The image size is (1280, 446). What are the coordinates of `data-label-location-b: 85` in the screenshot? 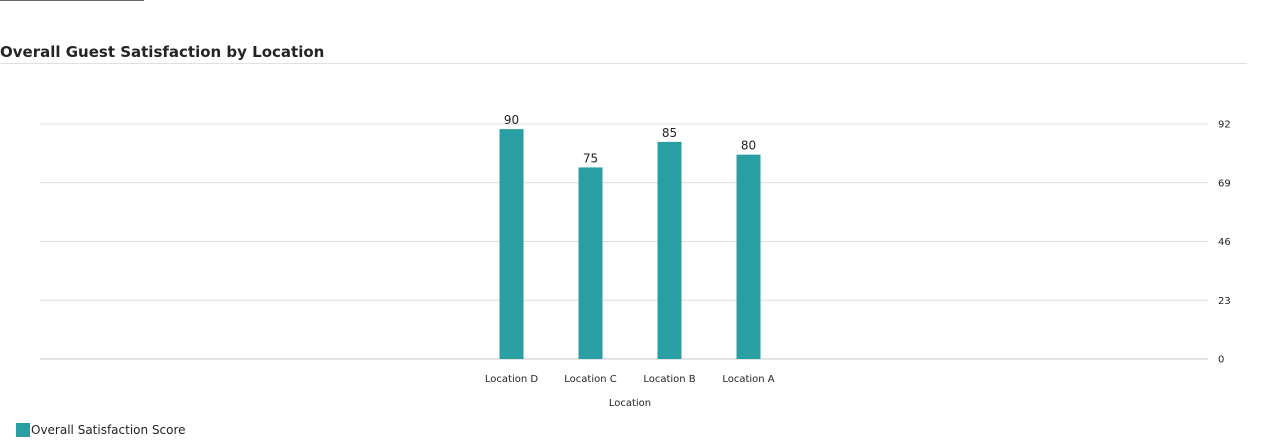 It's located at (669, 133).